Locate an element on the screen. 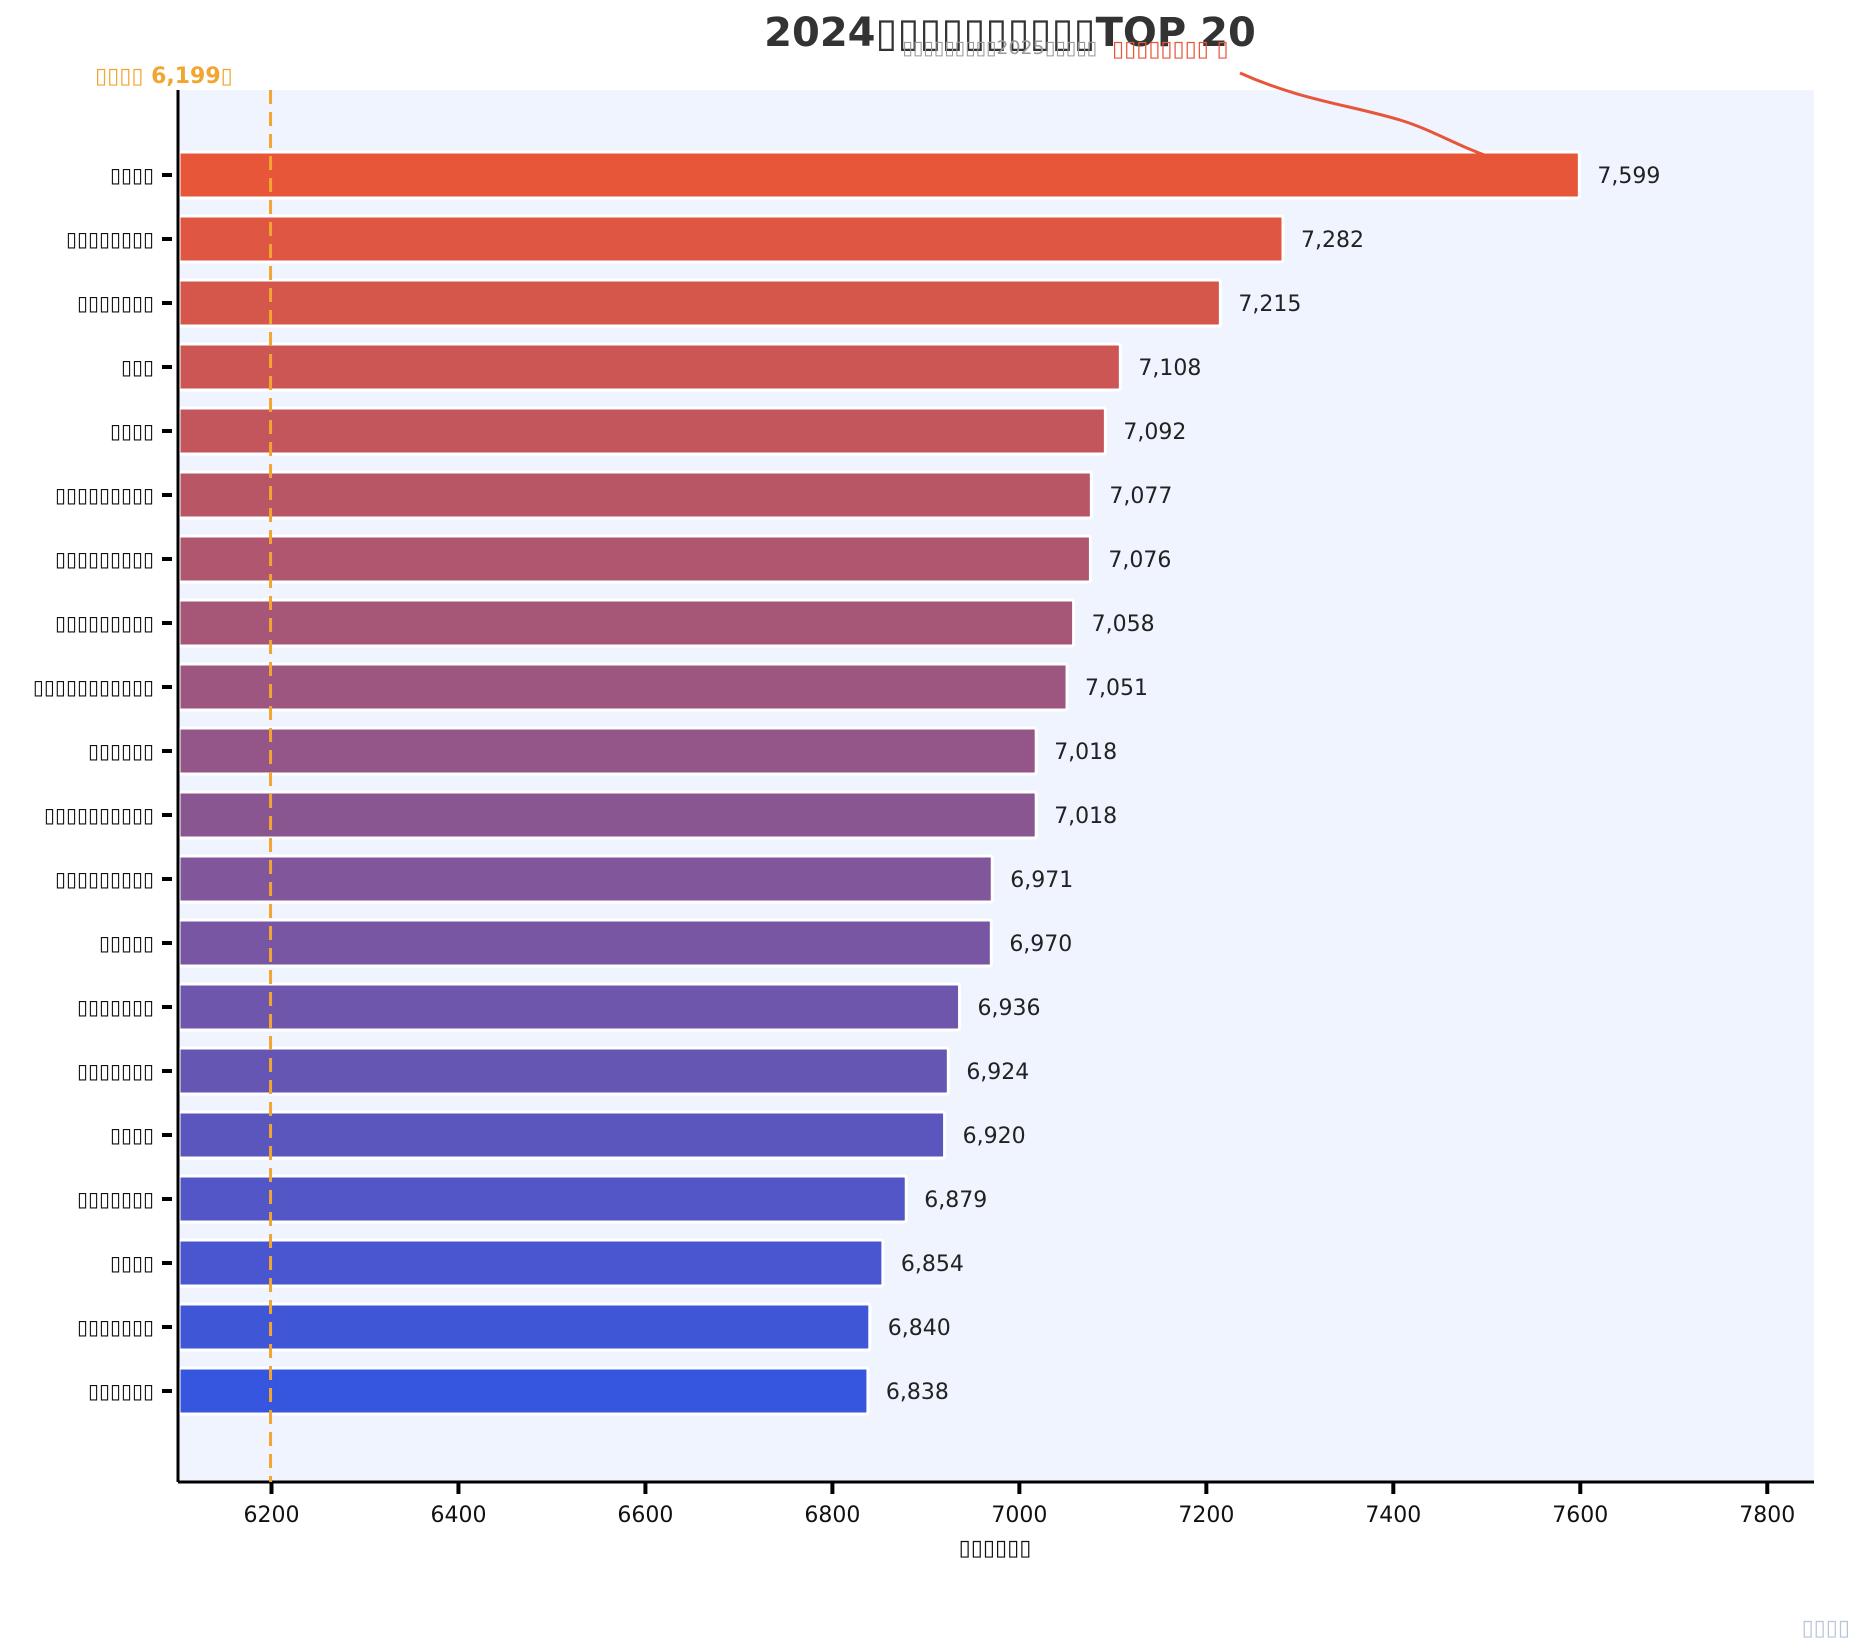  x-tick-label: 7600 is located at coordinates (1580, 1515).